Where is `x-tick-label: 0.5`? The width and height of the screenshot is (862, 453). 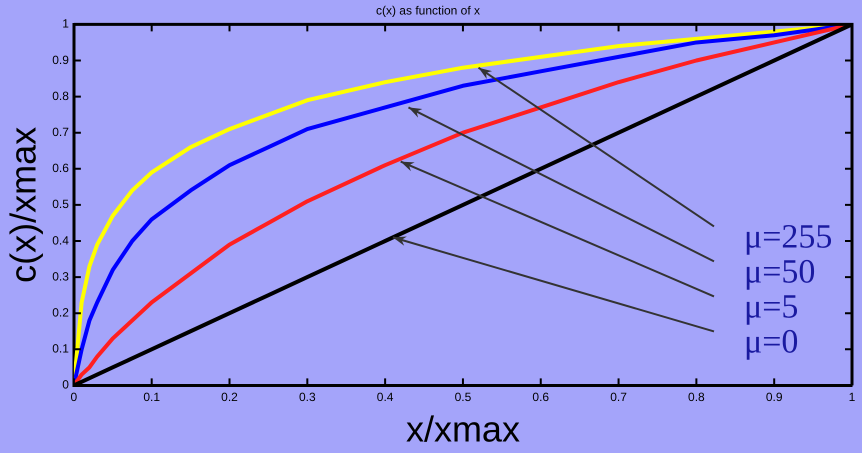
x-tick-label: 0.5 is located at coordinates (463, 397).